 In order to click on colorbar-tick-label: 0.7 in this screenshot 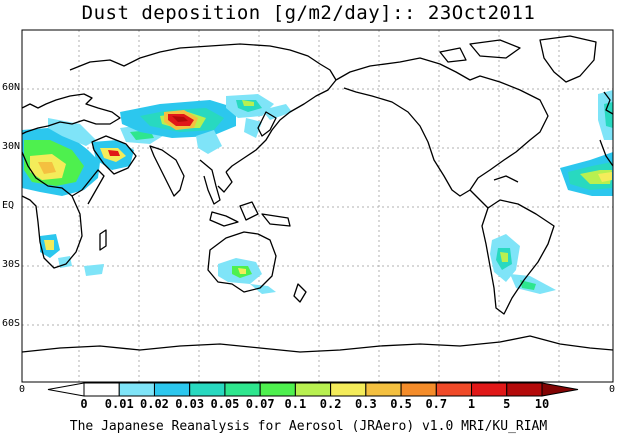, I will do `click(436, 404)`.